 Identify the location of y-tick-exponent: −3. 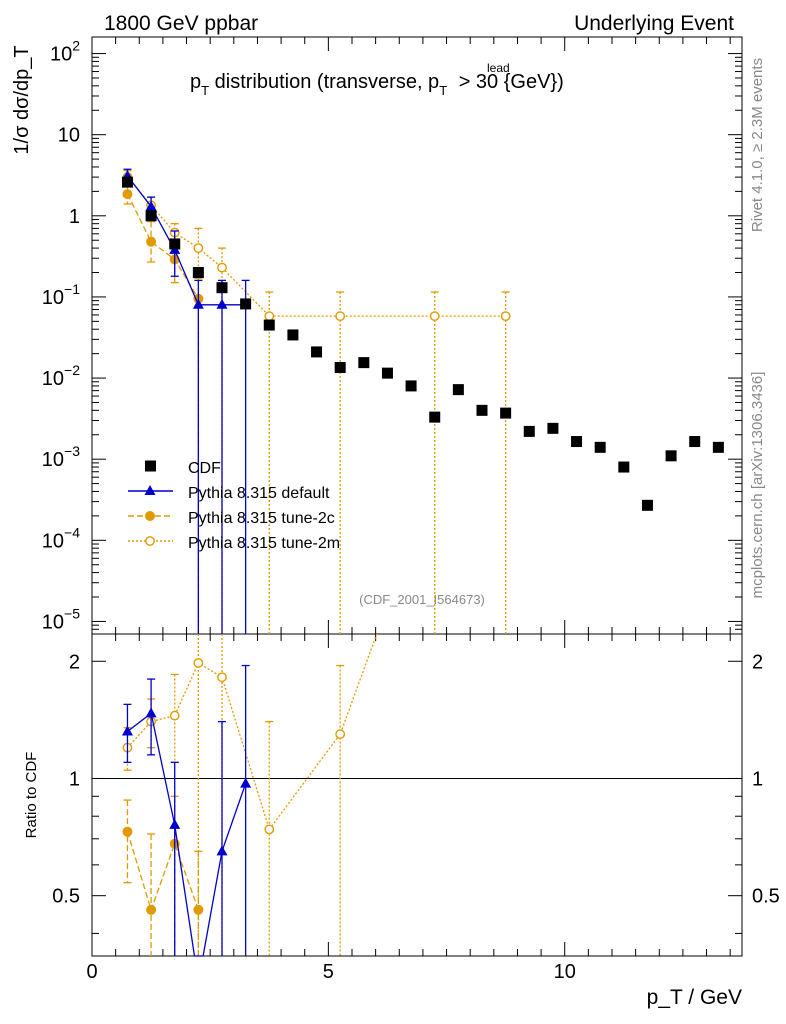
(72, 451).